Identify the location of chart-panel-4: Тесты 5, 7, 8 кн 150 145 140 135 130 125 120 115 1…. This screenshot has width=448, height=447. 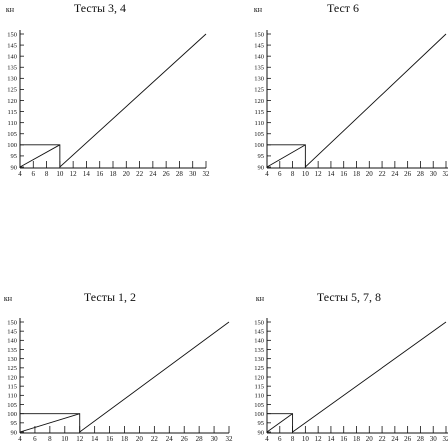
(351, 366).